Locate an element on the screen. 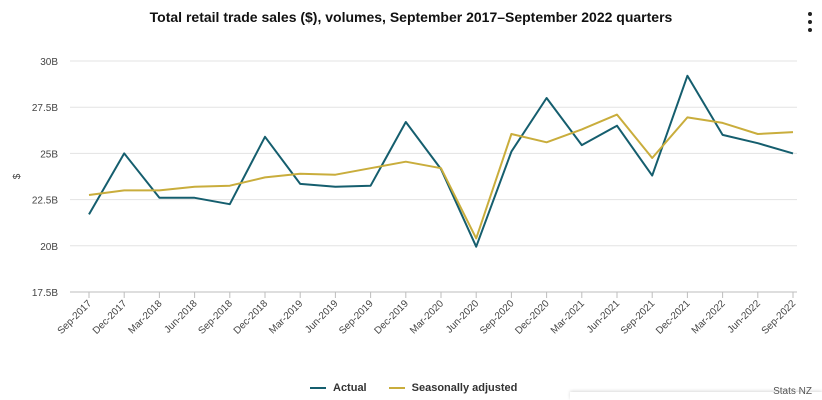 This screenshot has height=400, width=822. x-tick-label: Dec-2021 is located at coordinates (673, 317).